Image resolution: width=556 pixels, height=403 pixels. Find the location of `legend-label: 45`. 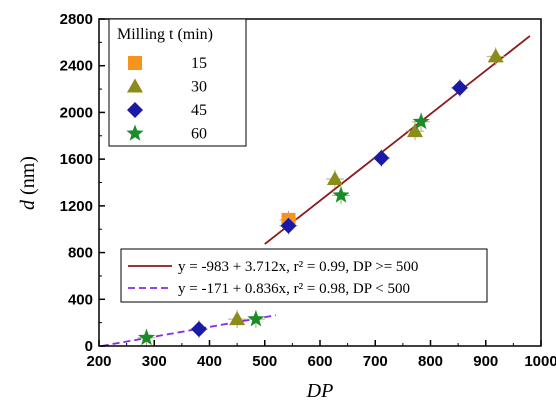

legend-label: 45 is located at coordinates (199, 110).